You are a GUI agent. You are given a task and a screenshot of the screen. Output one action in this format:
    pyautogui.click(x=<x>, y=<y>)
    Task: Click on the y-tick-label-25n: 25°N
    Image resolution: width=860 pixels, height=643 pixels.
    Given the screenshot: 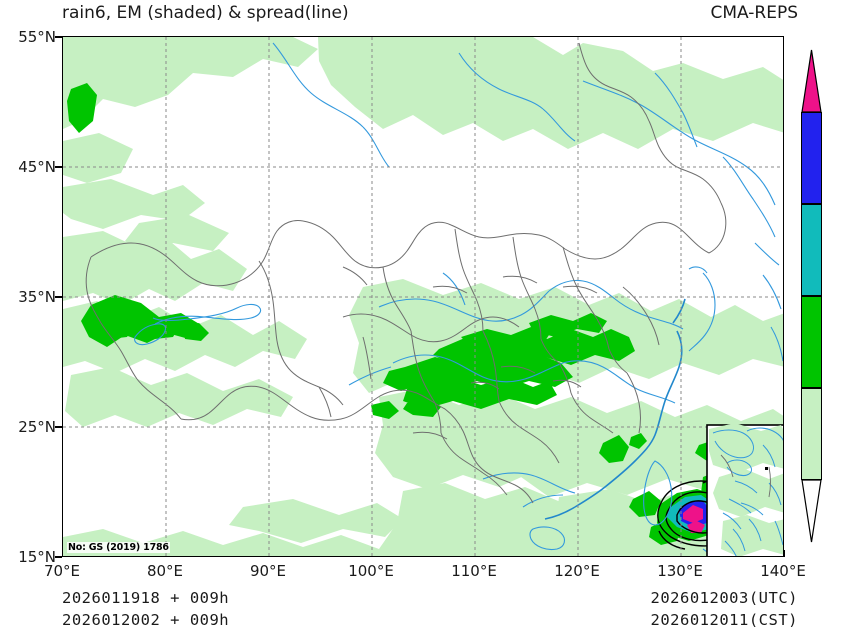 What is the action you would take?
    pyautogui.click(x=37, y=427)
    